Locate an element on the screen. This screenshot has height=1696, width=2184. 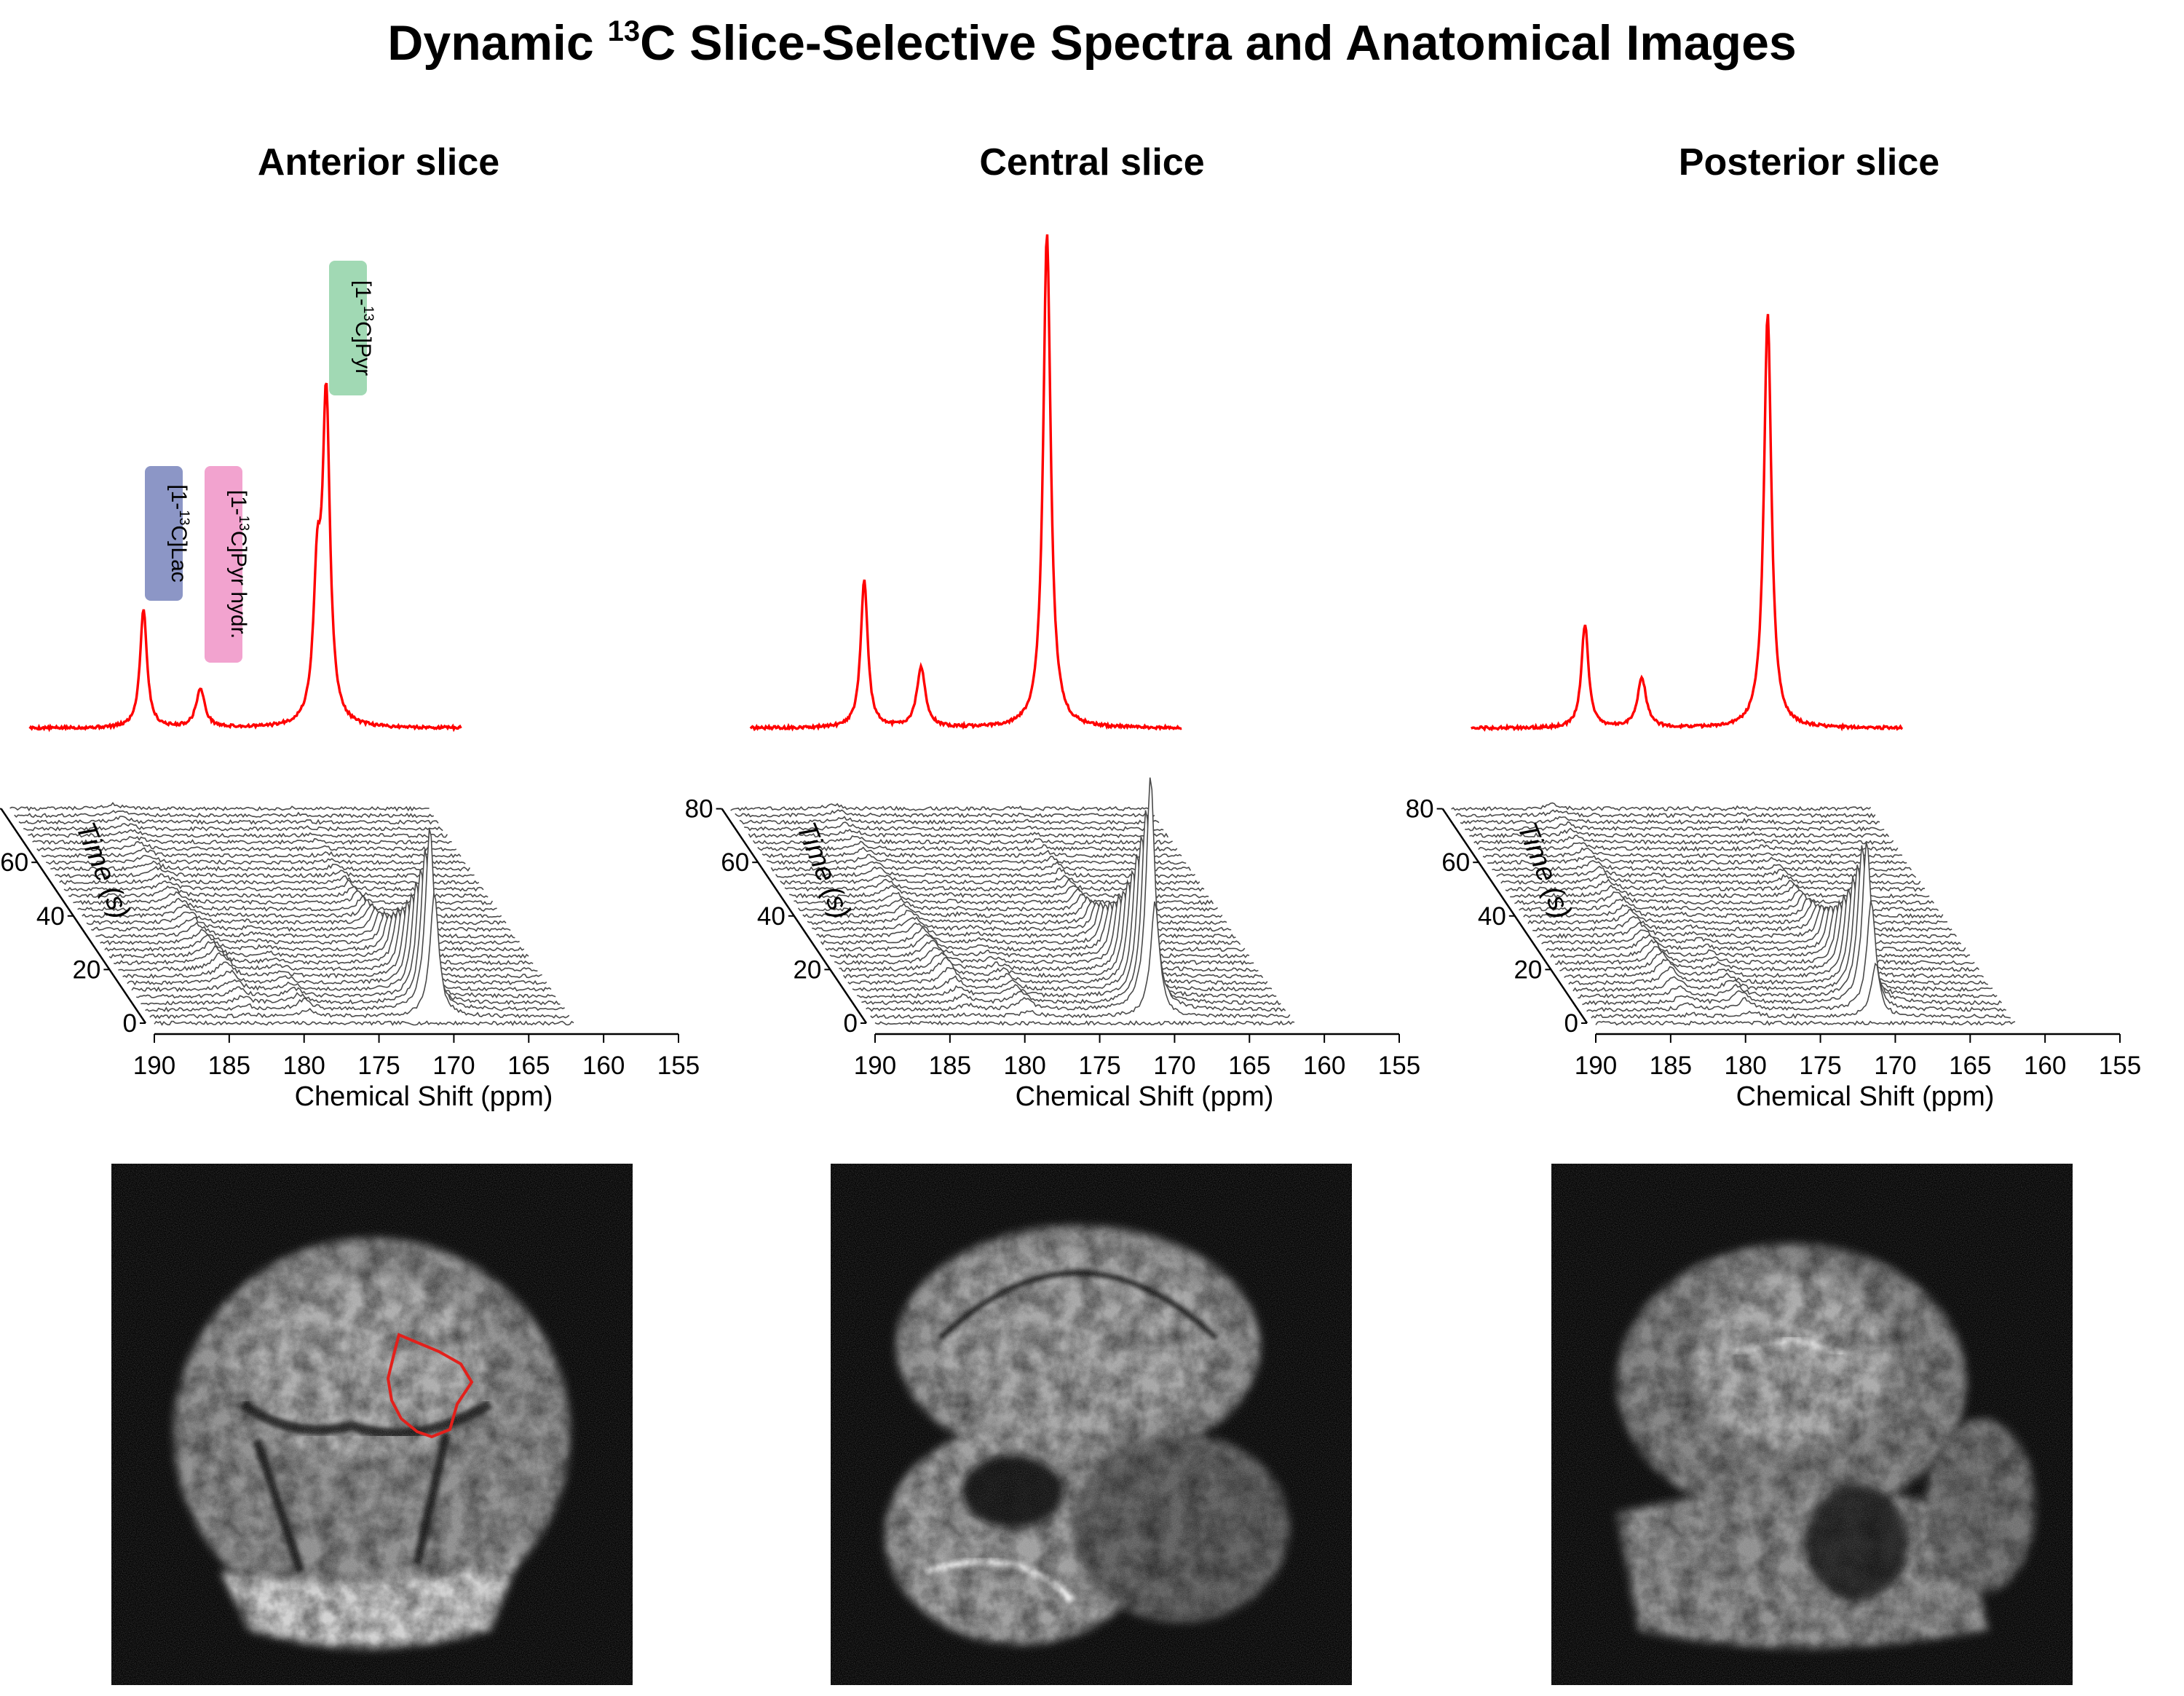
time-tick-label: 80 is located at coordinates (699, 809).